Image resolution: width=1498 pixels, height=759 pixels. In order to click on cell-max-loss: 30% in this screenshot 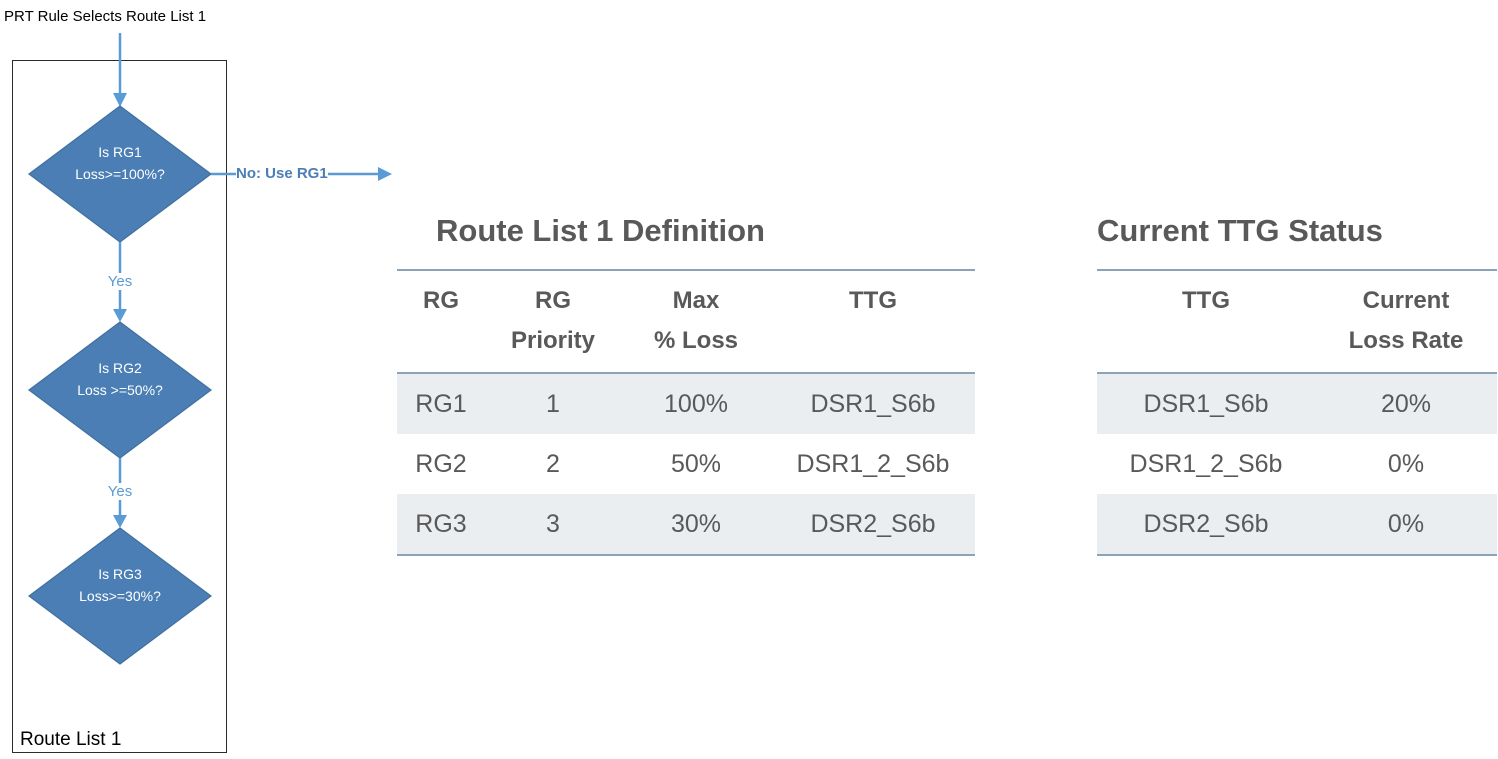, I will do `click(696, 525)`.